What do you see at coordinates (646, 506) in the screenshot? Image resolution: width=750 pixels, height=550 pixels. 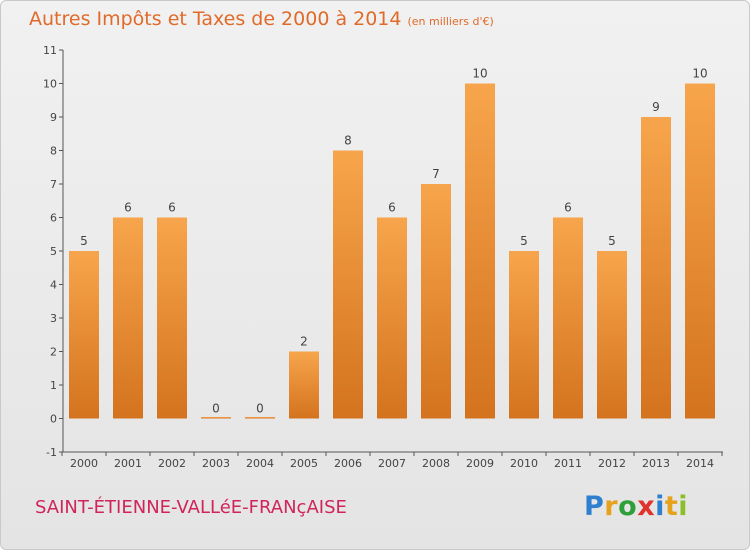 I see `logo-letter: x` at bounding box center [646, 506].